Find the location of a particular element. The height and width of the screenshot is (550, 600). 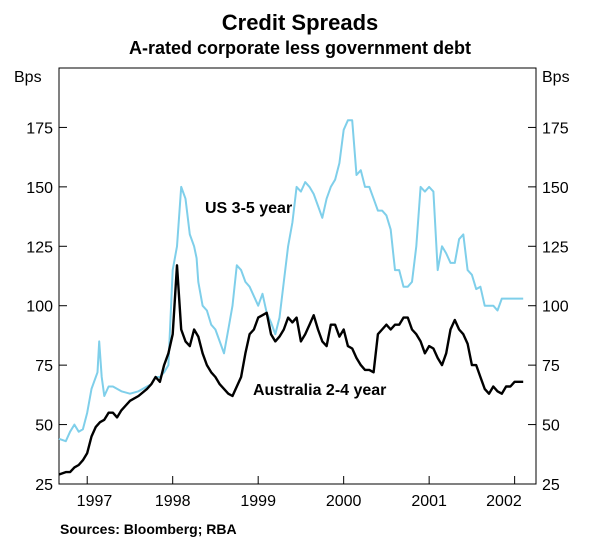

y-tick-label-right: 25 is located at coordinates (551, 485).